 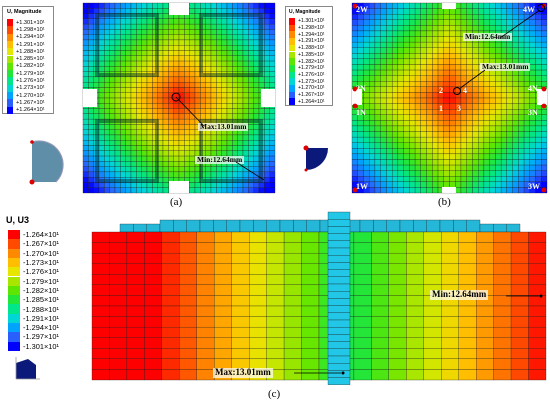 What do you see at coordinates (315, 158) in the screenshot?
I see `axis-glyph-b` at bounding box center [315, 158].